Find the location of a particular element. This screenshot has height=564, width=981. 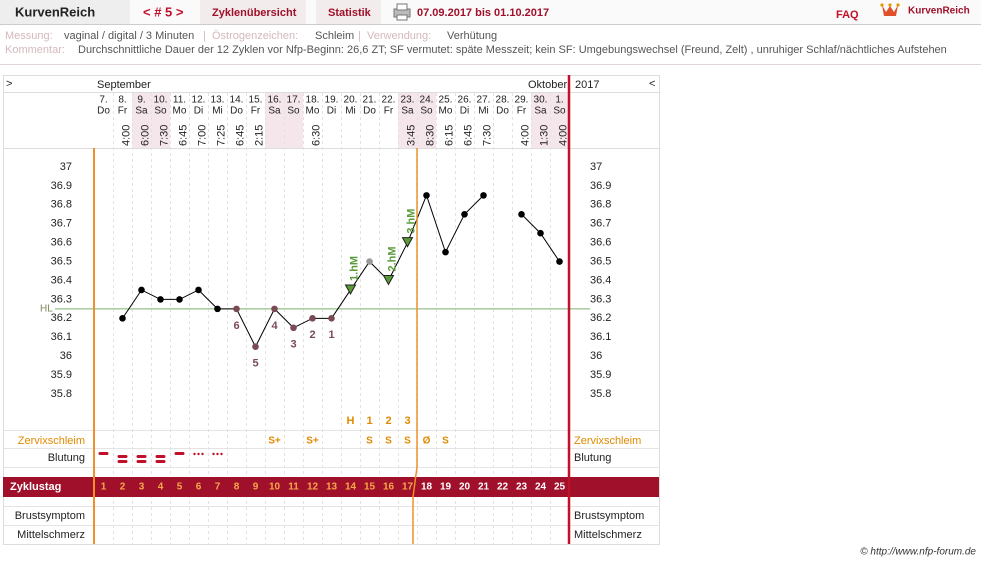

day-label: 12. is located at coordinates (199, 100).